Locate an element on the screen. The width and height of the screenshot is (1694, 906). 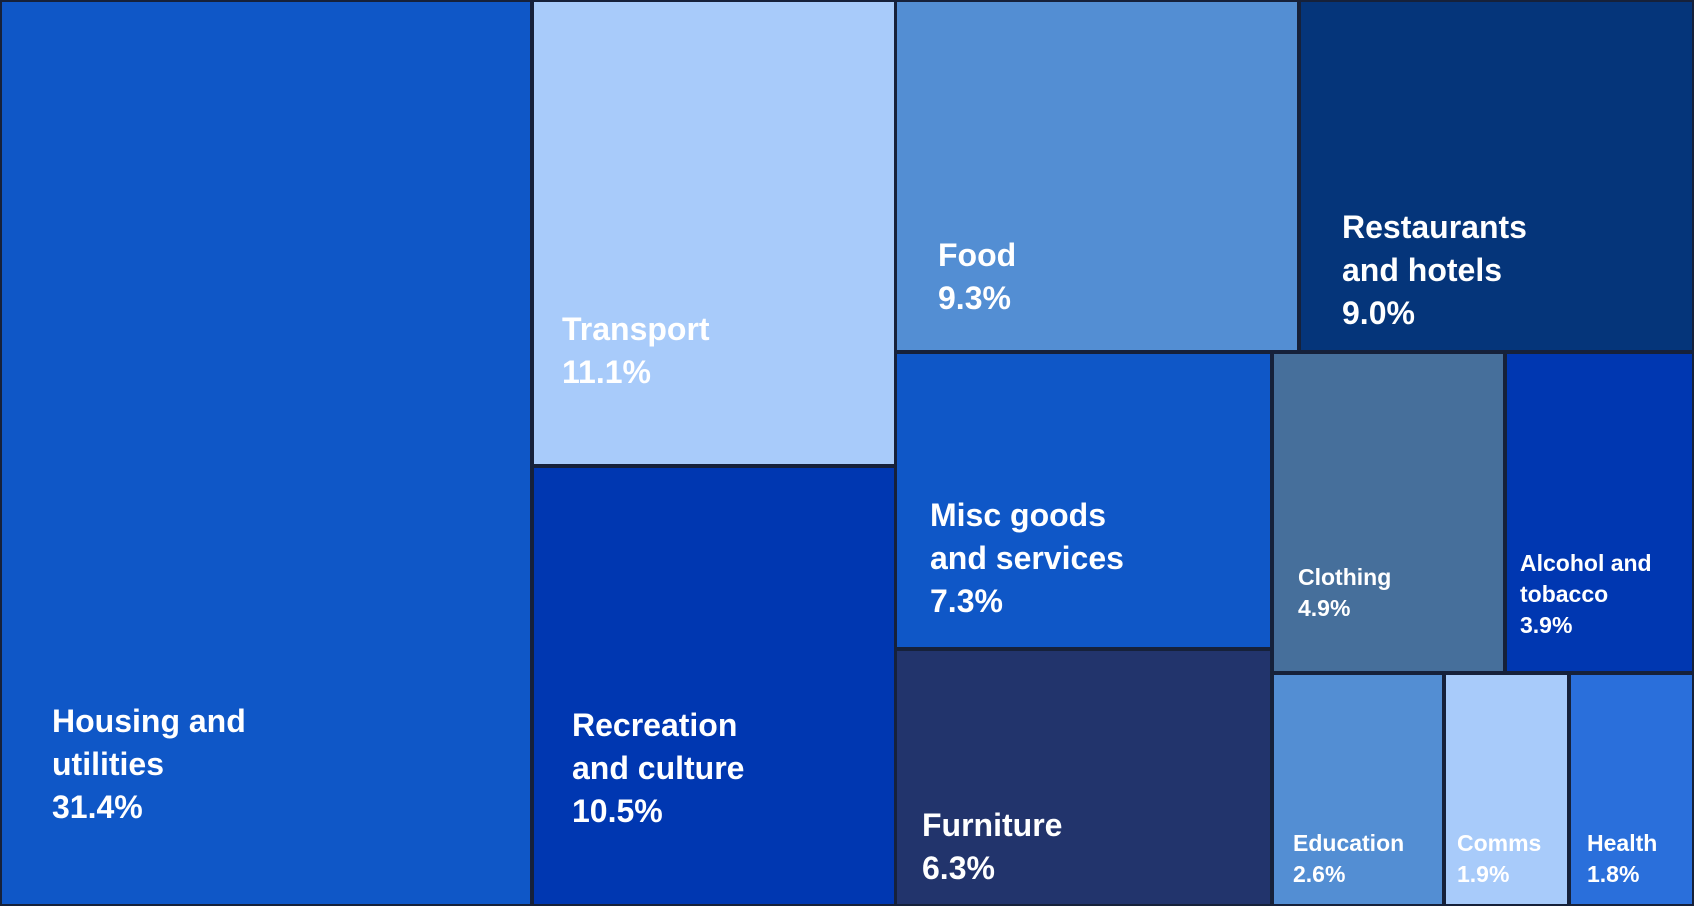
tile-label-restaurants-and-hotels: Restaurants and hotels 9.0% is located at coordinates (1434, 271).